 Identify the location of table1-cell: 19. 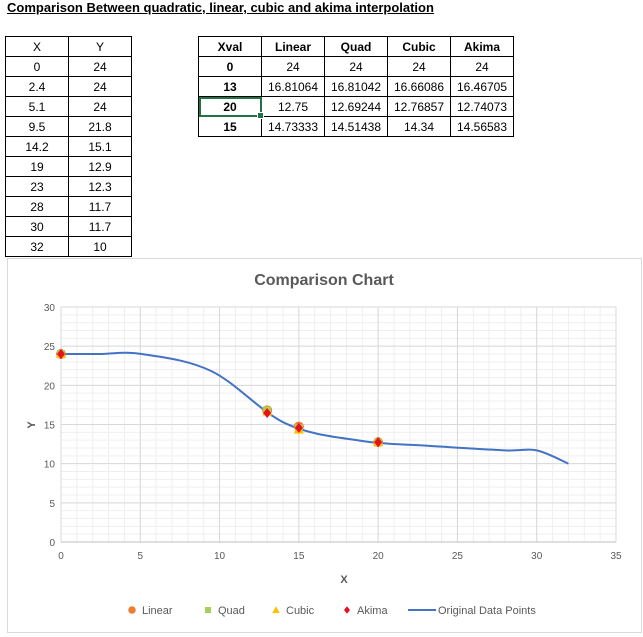
(37, 166).